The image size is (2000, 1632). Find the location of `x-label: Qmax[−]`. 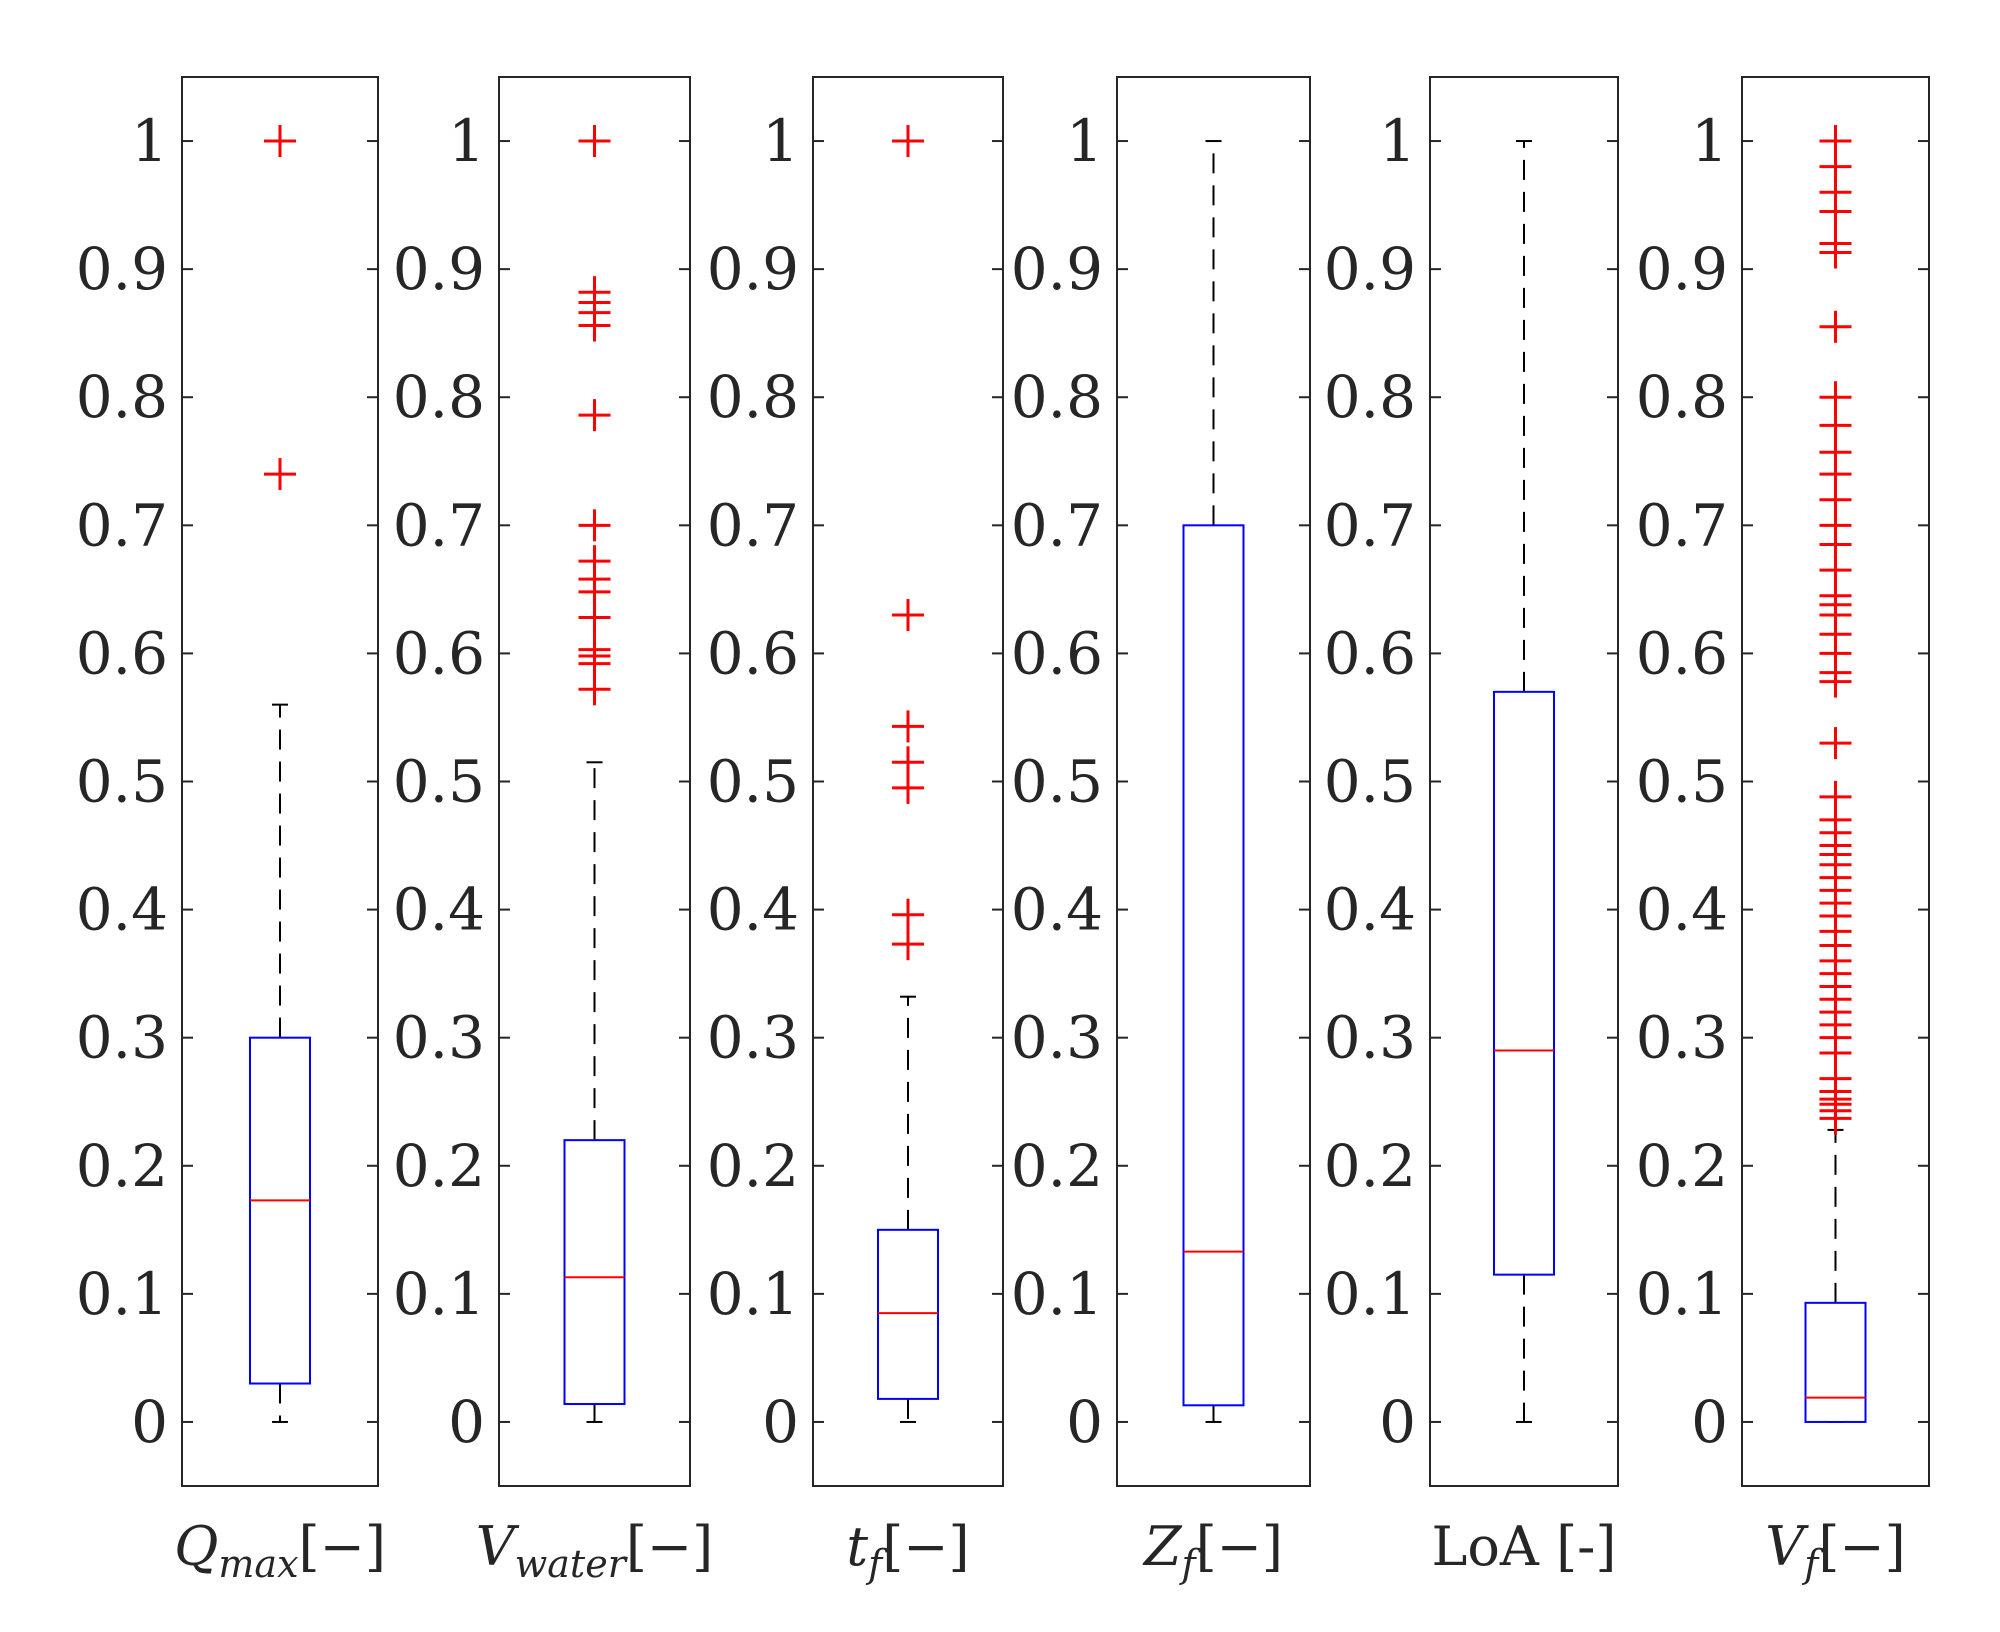

x-label: Qmax[−] is located at coordinates (280, 1550).